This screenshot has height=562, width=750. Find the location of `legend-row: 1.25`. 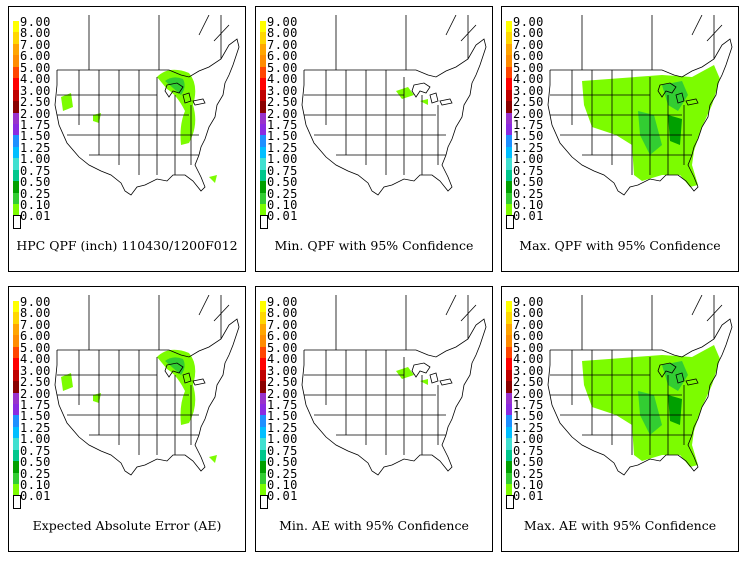

legend-row: 1.25 is located at coordinates (40, 430).